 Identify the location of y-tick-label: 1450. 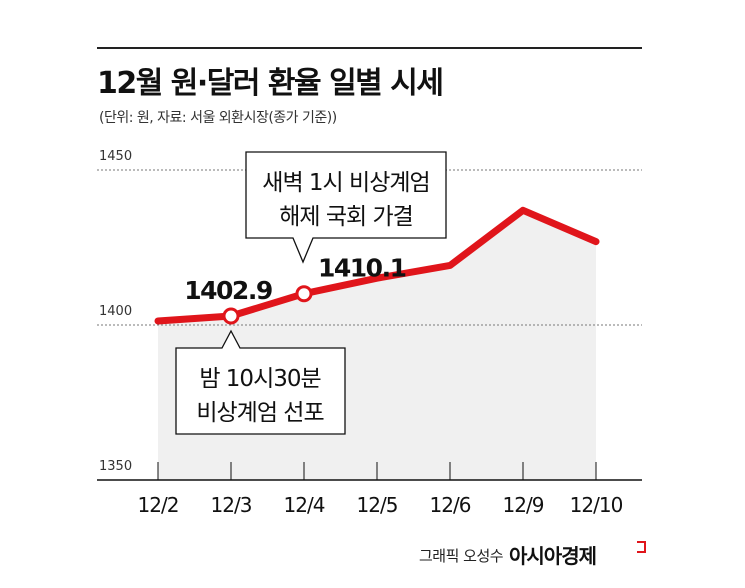
(115, 156).